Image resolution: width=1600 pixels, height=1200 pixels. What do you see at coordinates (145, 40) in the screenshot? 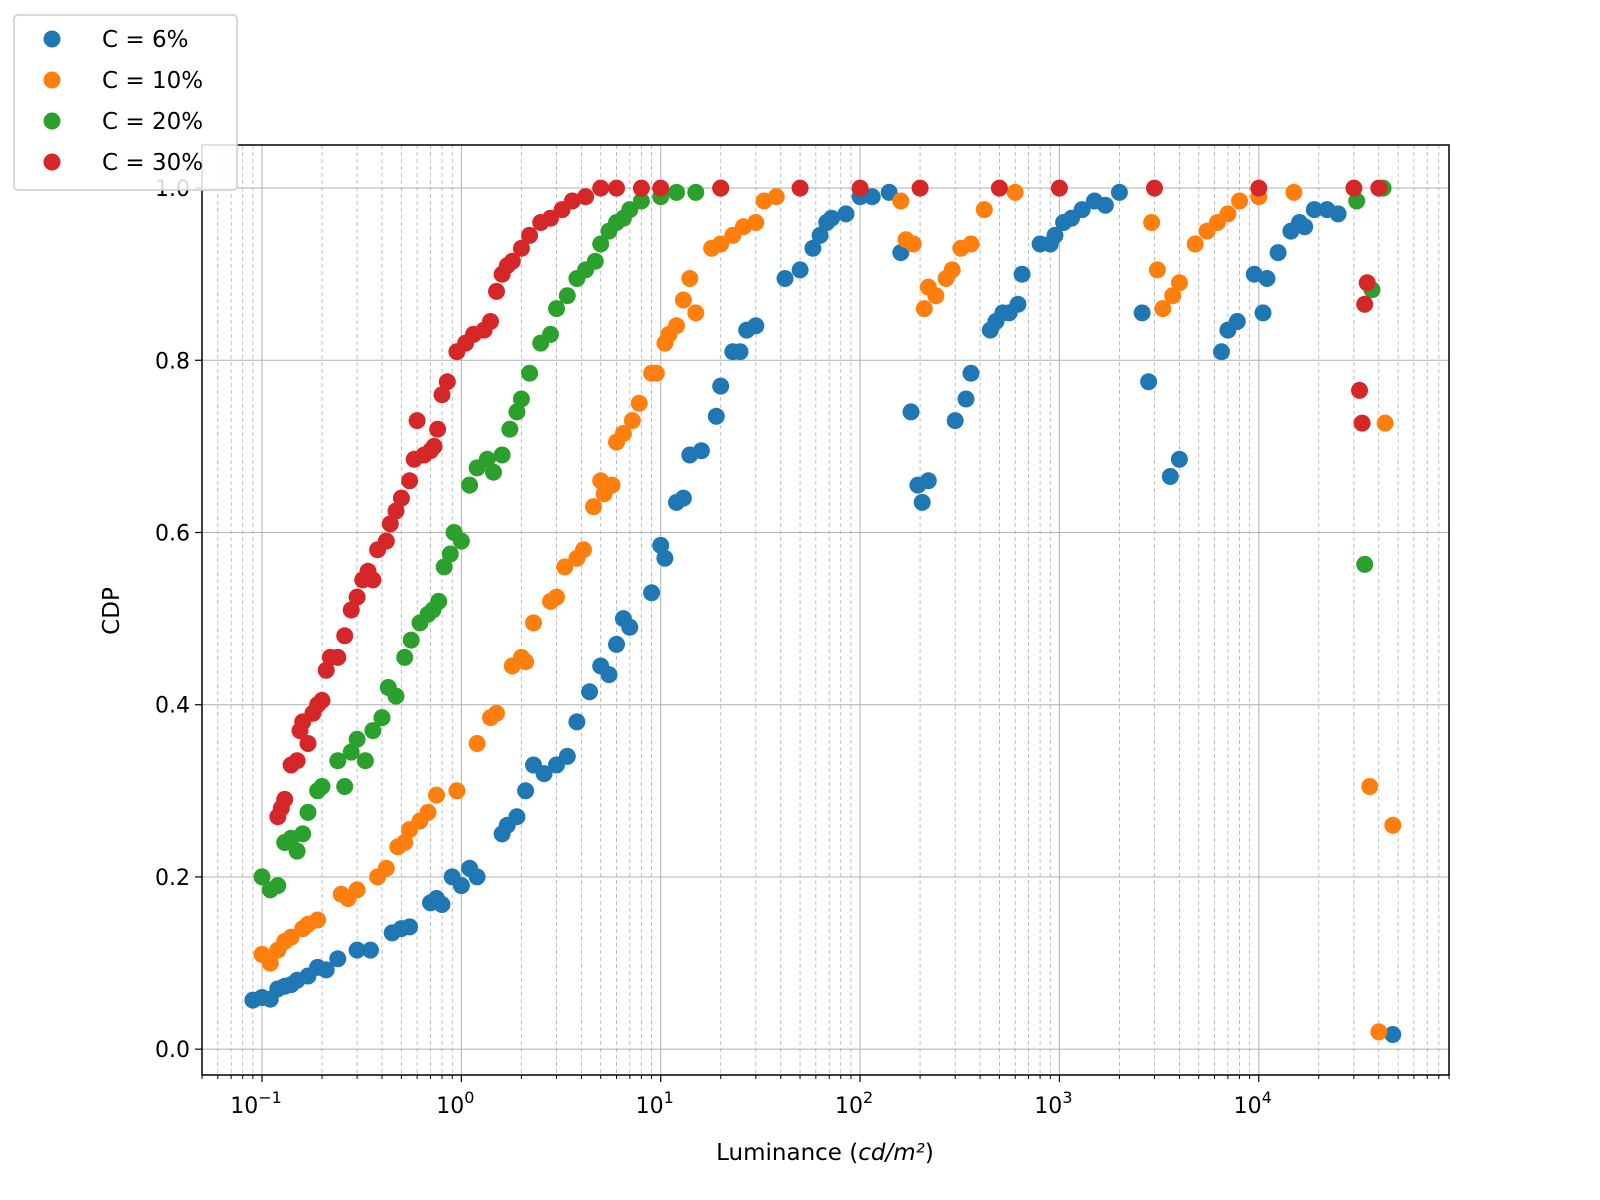
I see `legend-label: C = 6%` at bounding box center [145, 40].